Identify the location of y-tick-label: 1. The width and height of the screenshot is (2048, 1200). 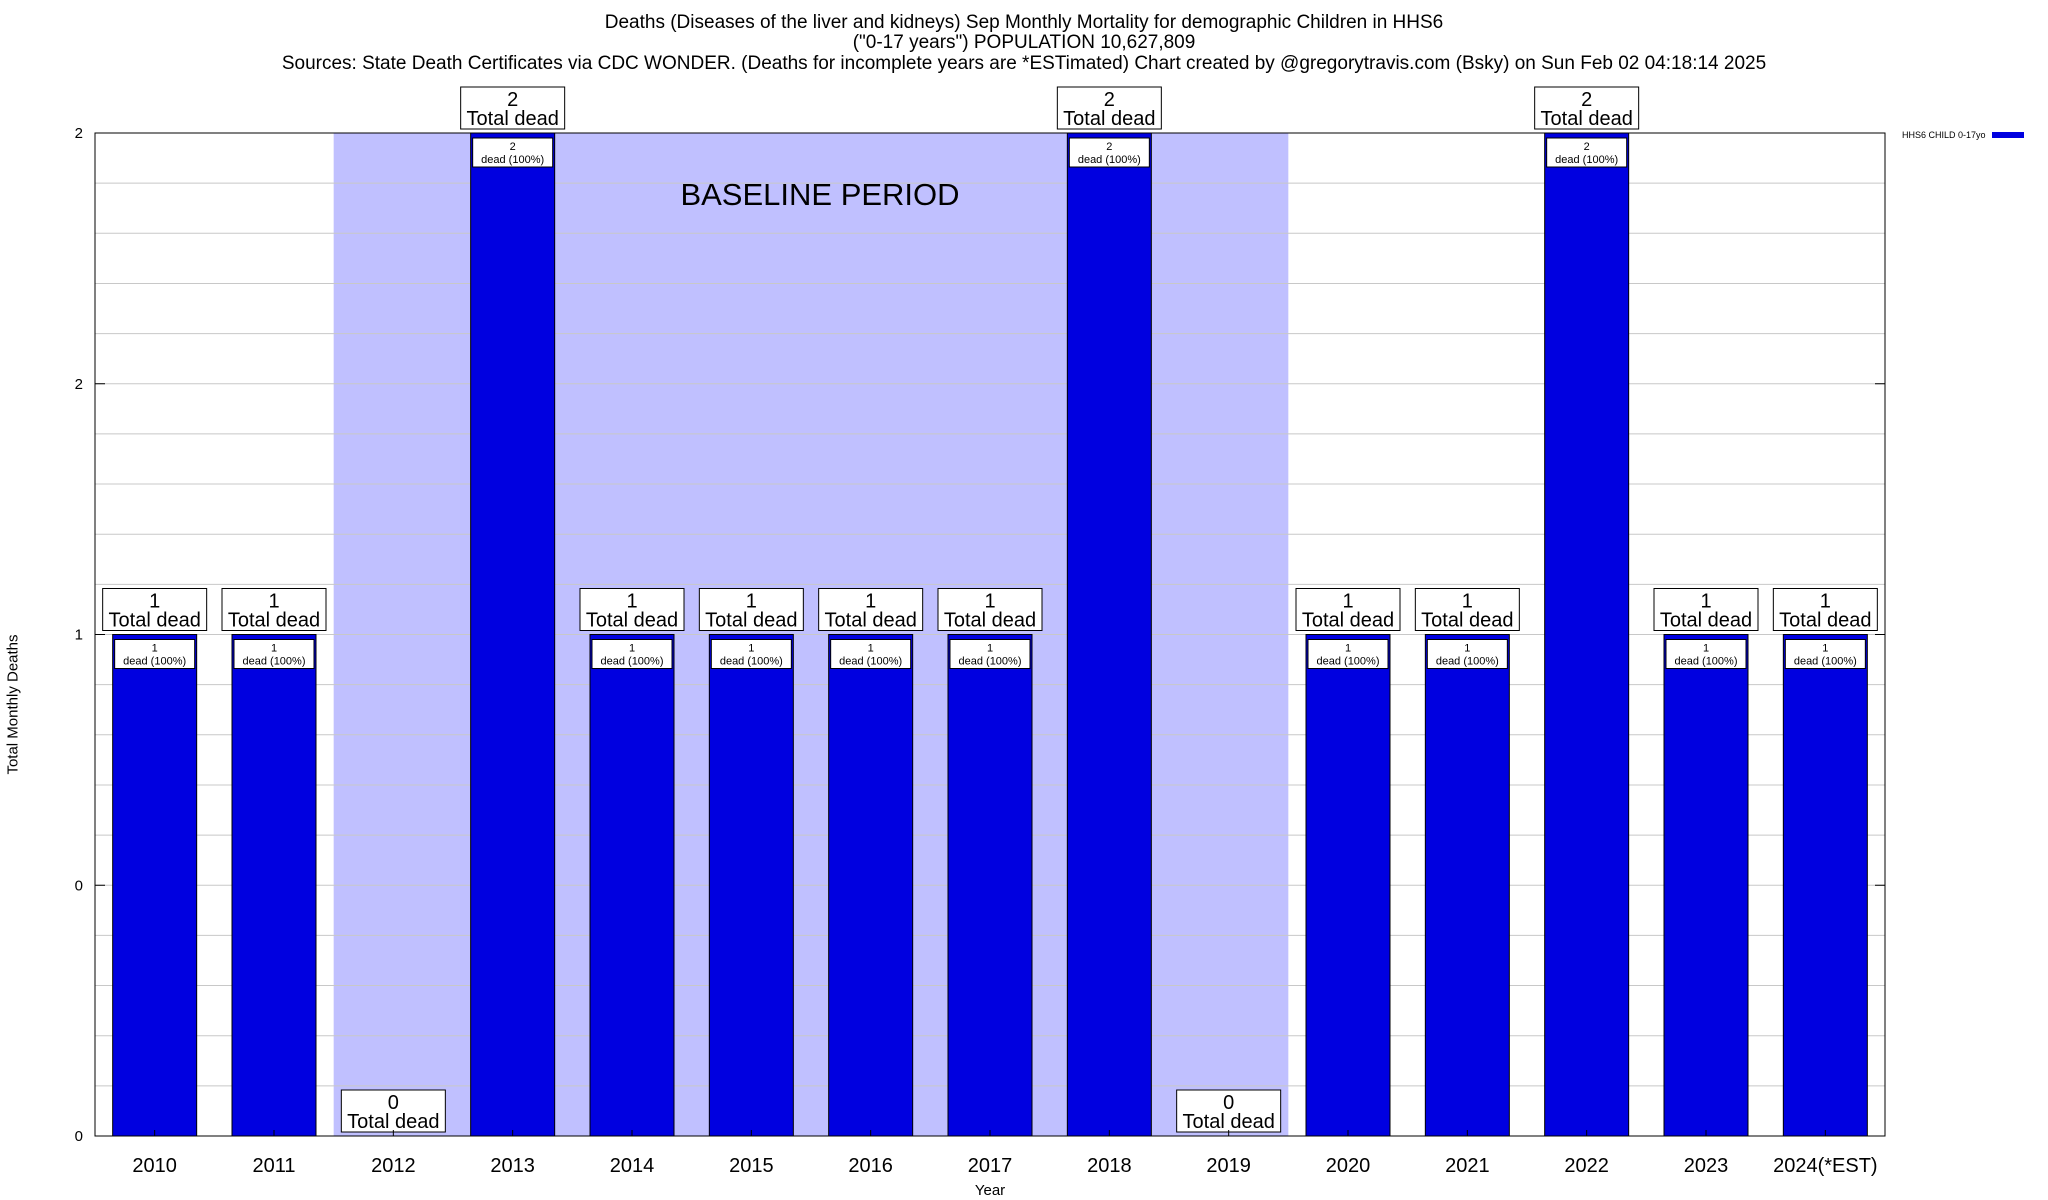
(79, 635).